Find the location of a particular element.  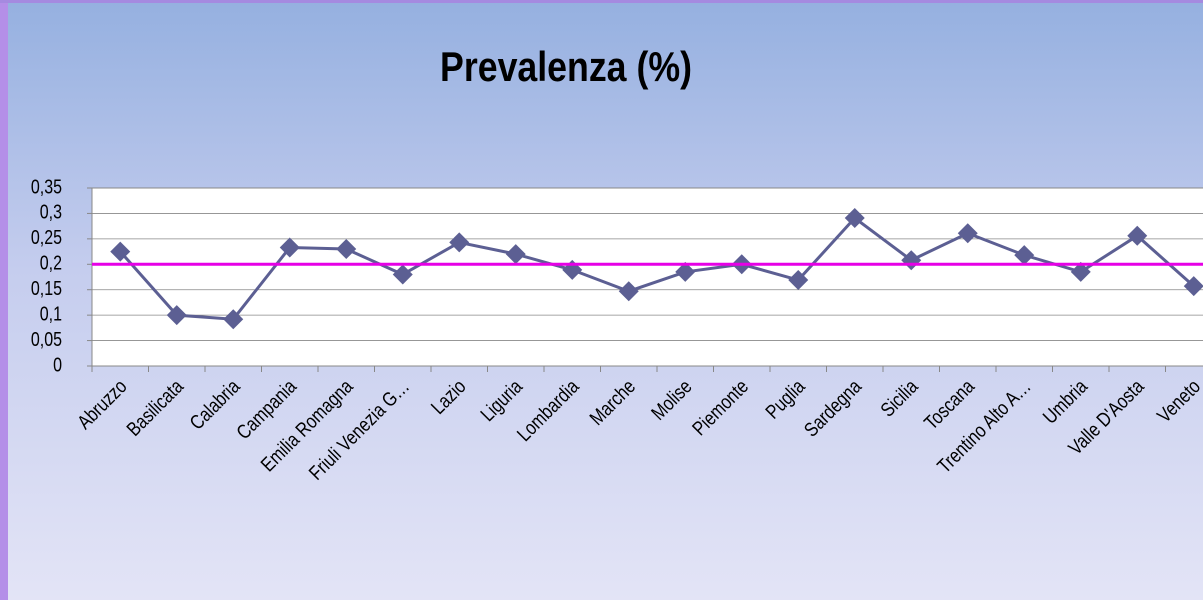

chart-title: Prevalenza (%) is located at coordinates (566, 67).